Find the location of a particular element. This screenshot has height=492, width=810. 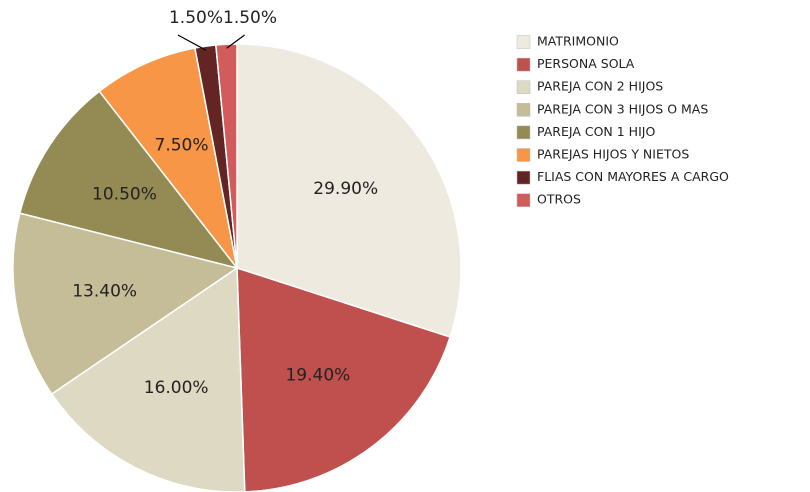

data-label: 19.40% is located at coordinates (317, 375).